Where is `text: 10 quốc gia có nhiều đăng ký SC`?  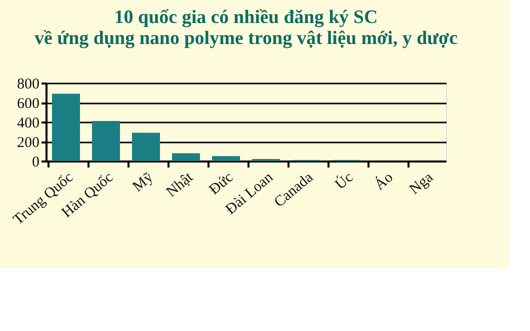 text: 10 quốc gia có nhiều đăng ký SC is located at coordinates (246, 17).